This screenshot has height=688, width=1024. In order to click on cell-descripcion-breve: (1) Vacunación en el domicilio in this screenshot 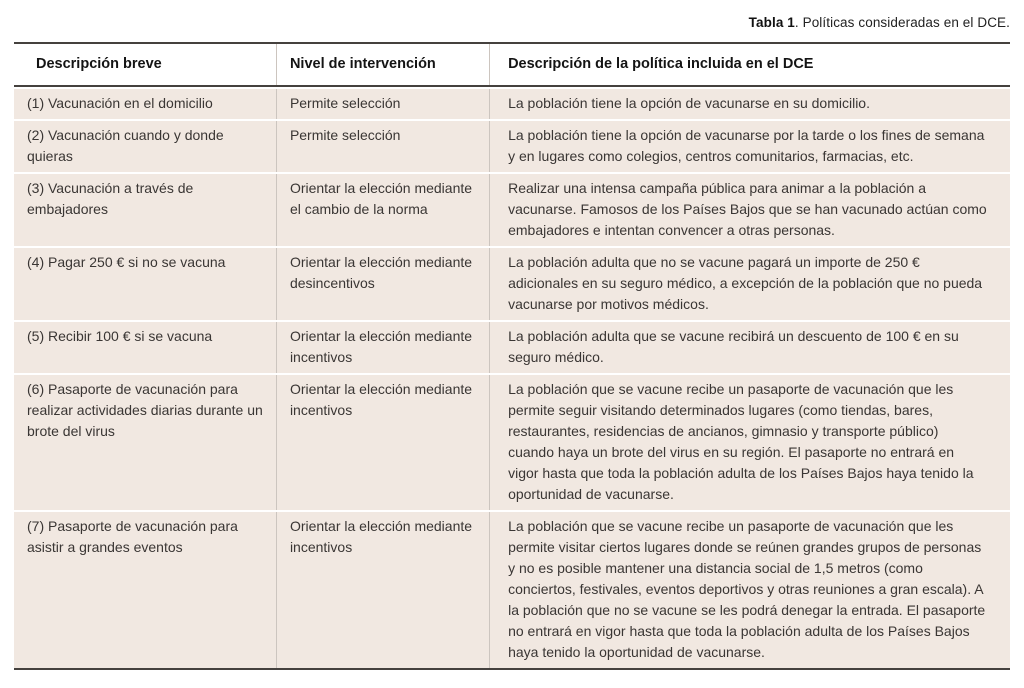, I will do `click(145, 104)`.